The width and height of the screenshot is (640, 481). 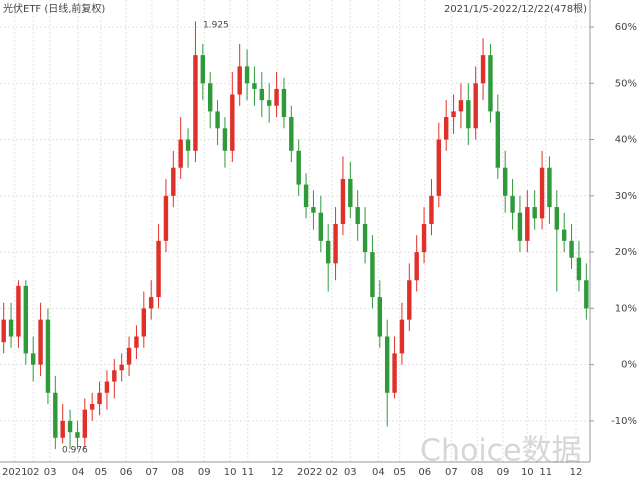 What do you see at coordinates (626, 308) in the screenshot?
I see `y-tick-label: 10%` at bounding box center [626, 308].